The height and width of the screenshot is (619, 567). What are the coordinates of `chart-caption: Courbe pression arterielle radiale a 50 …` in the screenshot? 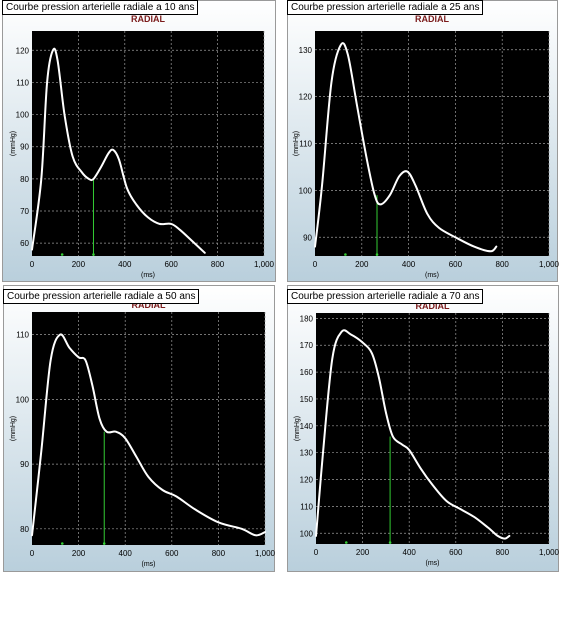 It's located at (101, 296).